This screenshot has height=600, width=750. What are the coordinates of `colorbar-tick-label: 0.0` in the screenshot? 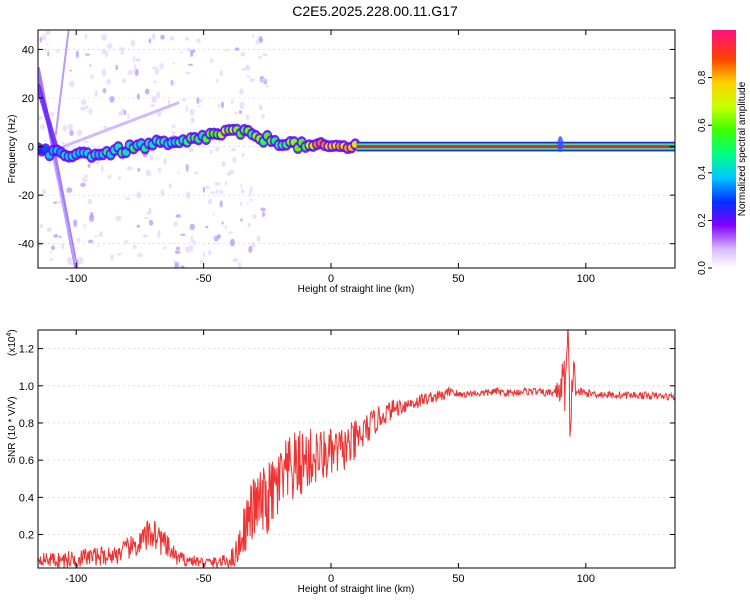 It's located at (702, 268).